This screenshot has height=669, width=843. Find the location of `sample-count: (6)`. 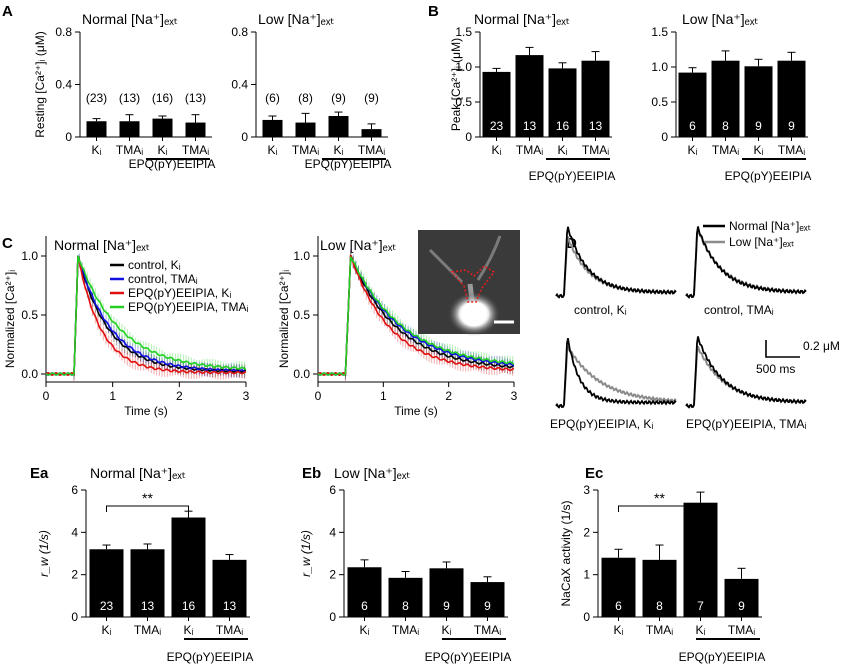

sample-count: (6) is located at coordinates (272, 98).